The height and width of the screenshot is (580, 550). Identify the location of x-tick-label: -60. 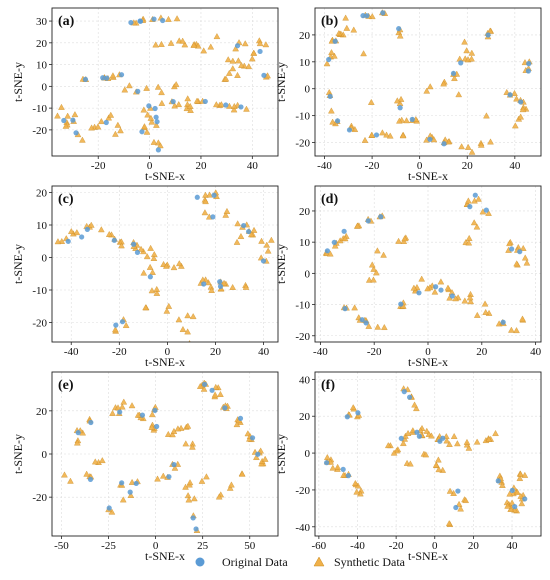
(319, 546).